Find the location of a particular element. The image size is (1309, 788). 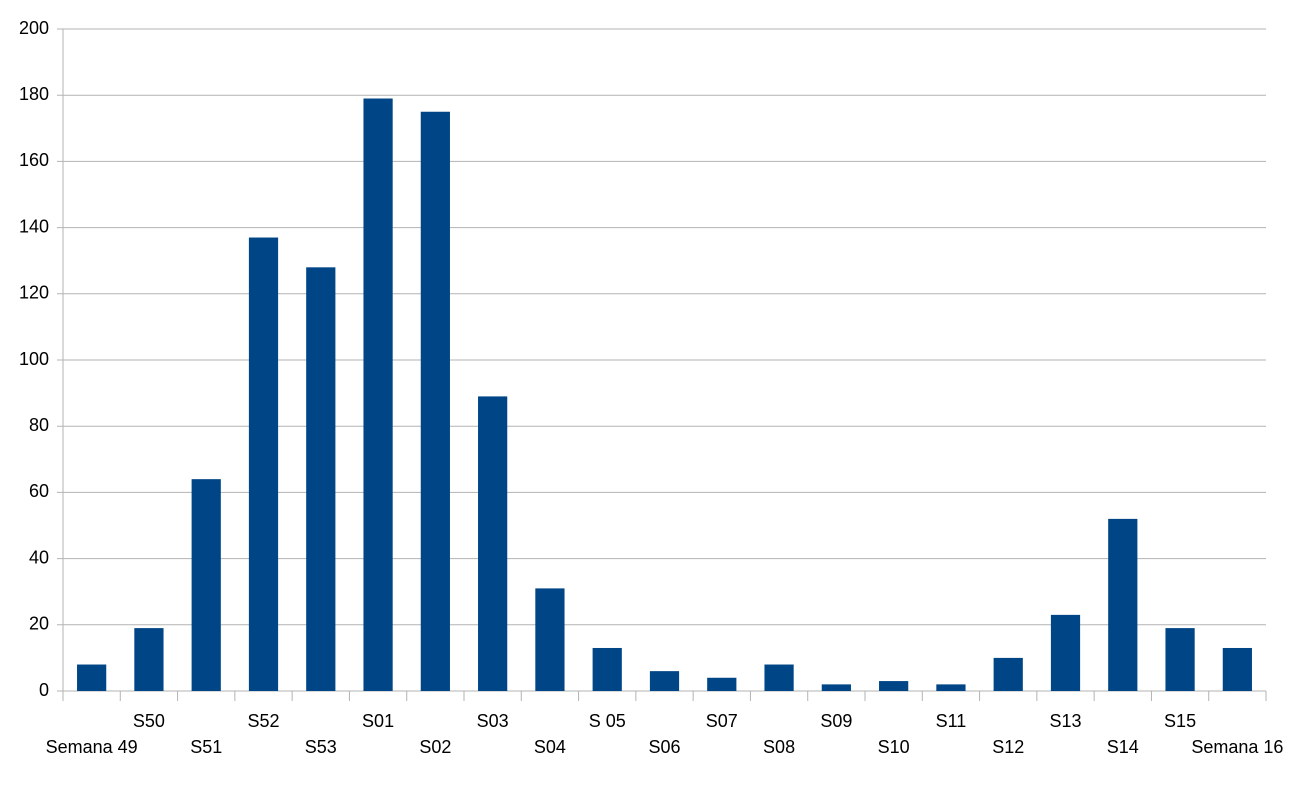

x-tick-label: S53 is located at coordinates (321, 747).